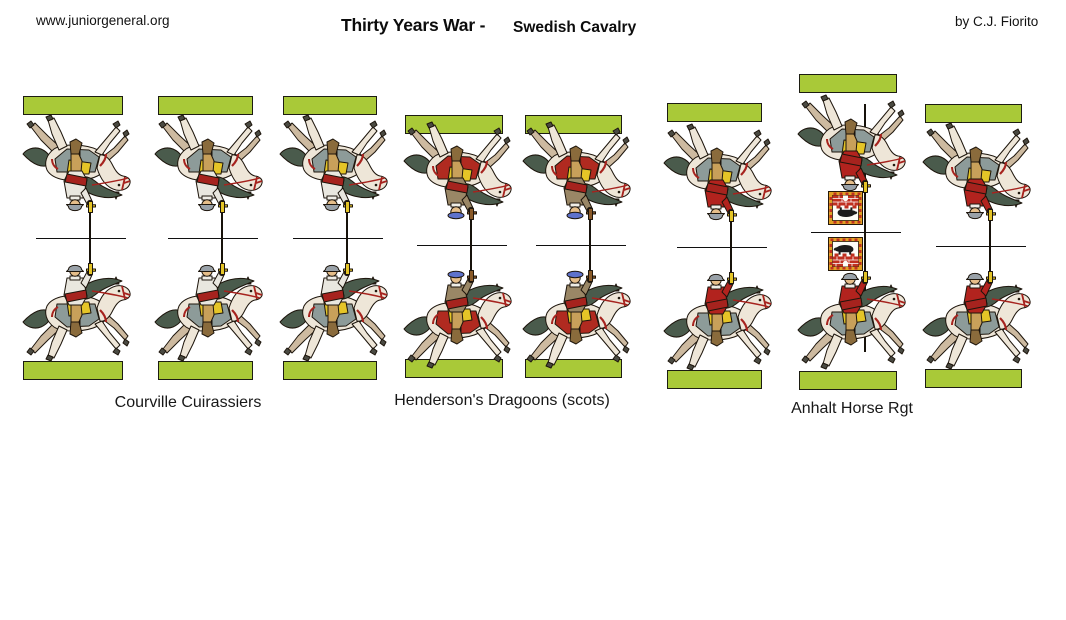 The width and height of the screenshot is (1066, 620). Describe the element at coordinates (413, 25) in the screenshot. I see `page-title: Thirty Years War -` at that location.